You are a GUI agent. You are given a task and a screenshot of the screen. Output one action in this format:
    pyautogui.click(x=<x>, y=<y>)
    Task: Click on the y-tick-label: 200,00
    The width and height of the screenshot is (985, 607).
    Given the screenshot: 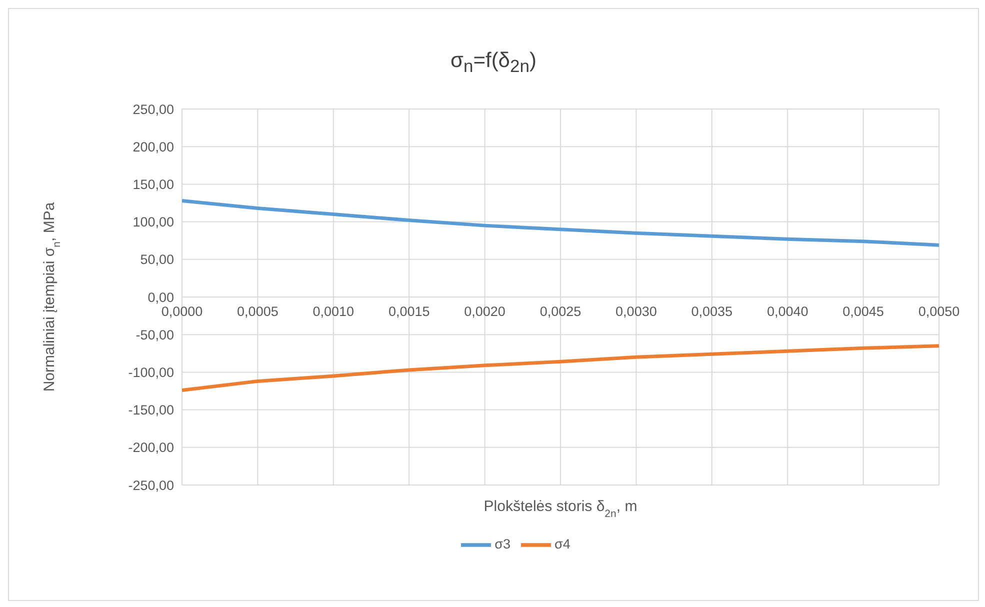 What is the action you would take?
    pyautogui.click(x=153, y=146)
    